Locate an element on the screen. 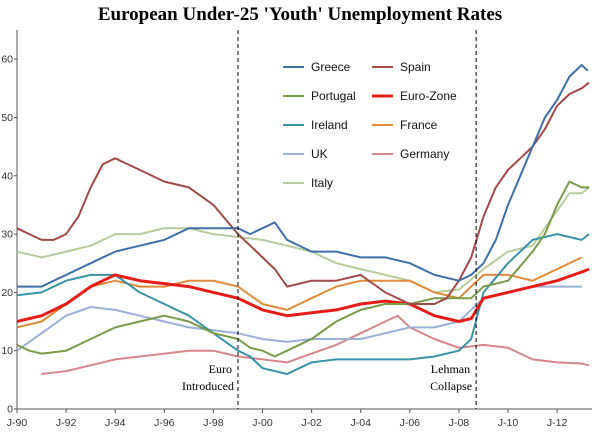 The height and width of the screenshot is (433, 600). annotation-label: Euro is located at coordinates (220, 369).